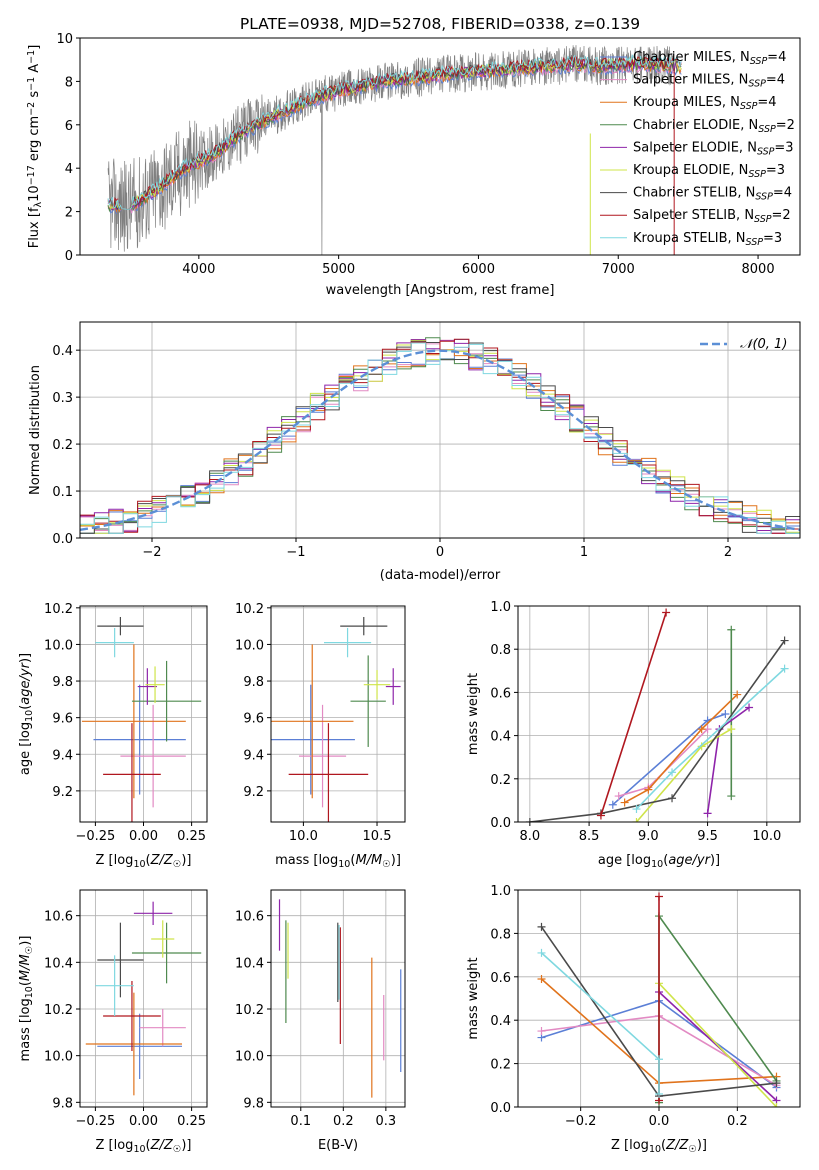  Describe the element at coordinates (394, 150) in the screenshot. I see `spectrum-plot-area` at that location.